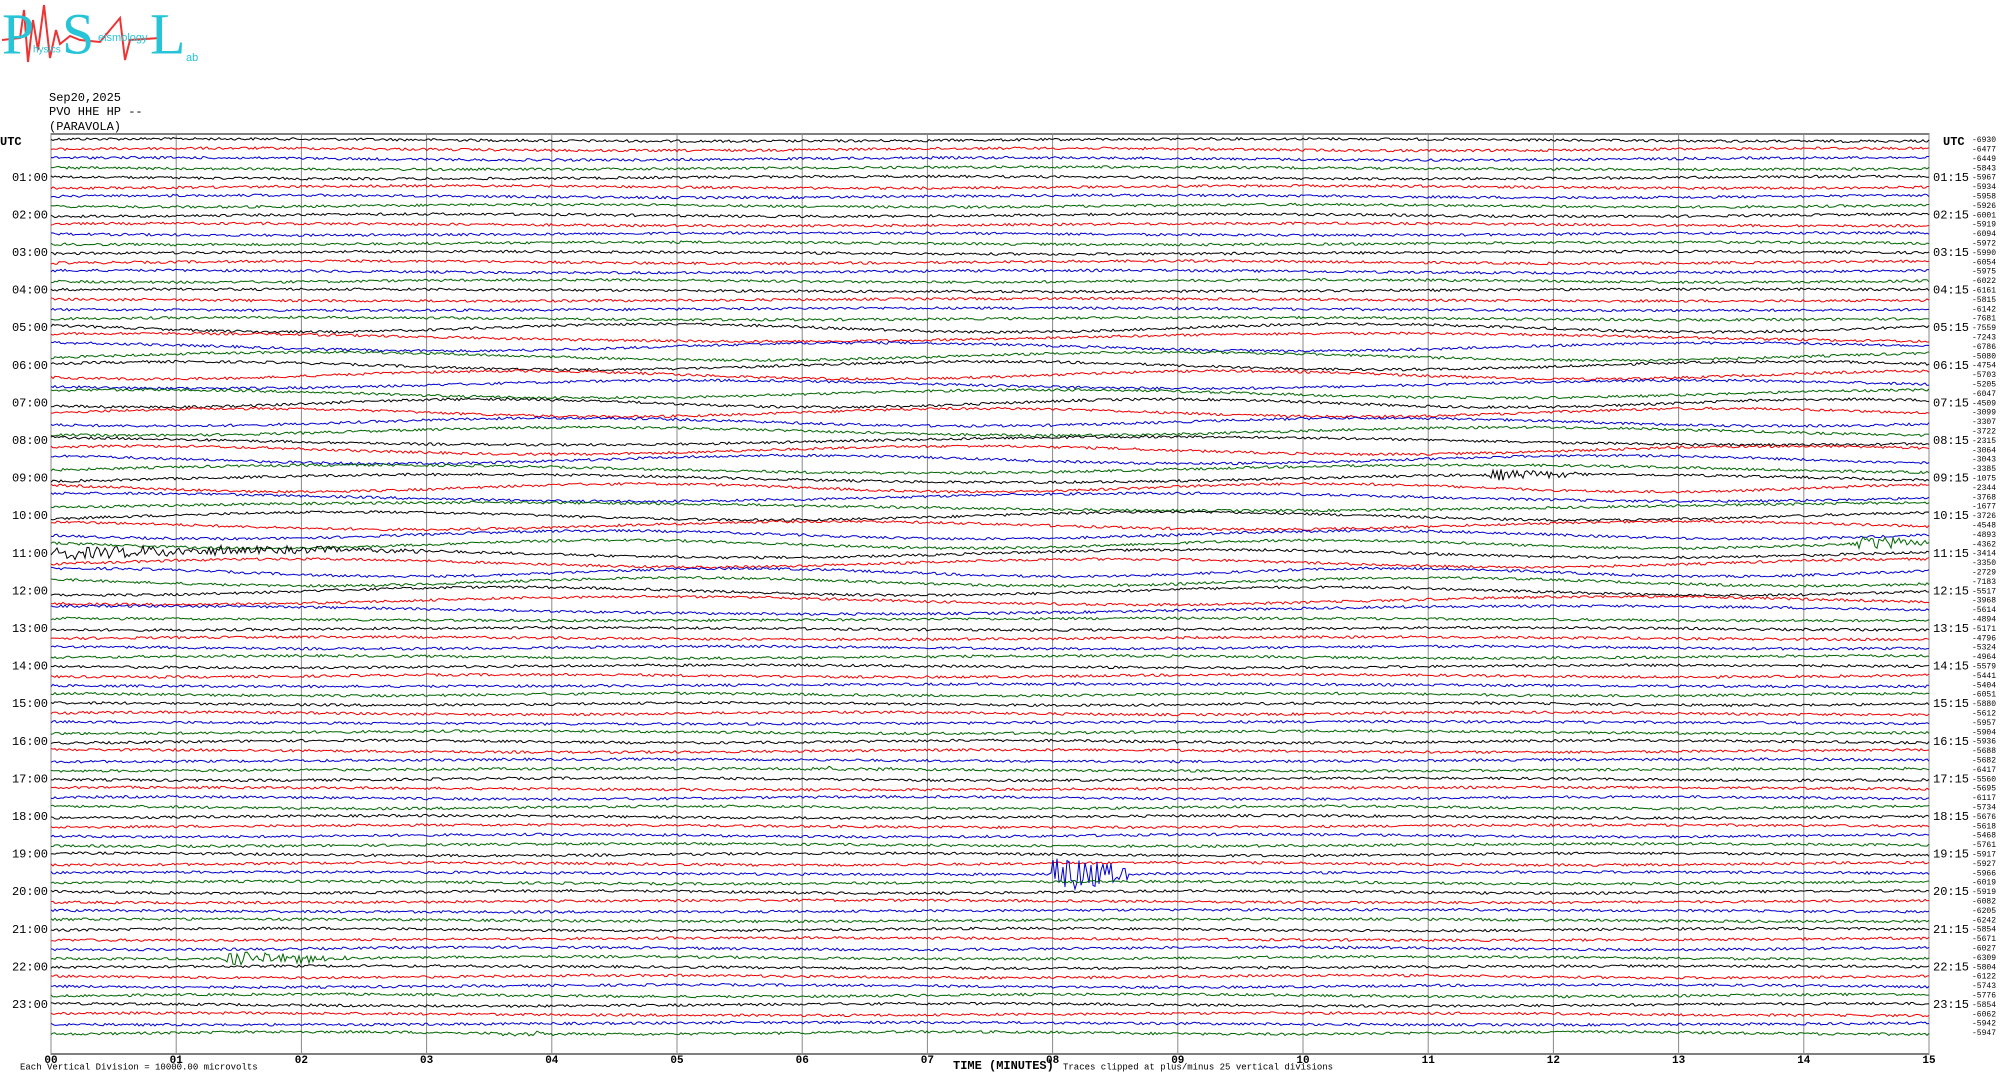  What do you see at coordinates (1984, 779) in the screenshot?
I see `row-offset: -5560` at bounding box center [1984, 779].